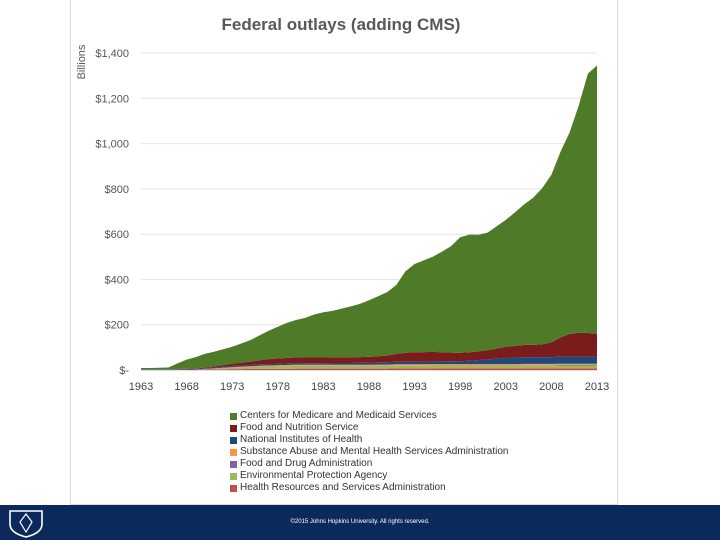 The image size is (720, 540). I want to click on x-tick-label: 2008, so click(551, 387).